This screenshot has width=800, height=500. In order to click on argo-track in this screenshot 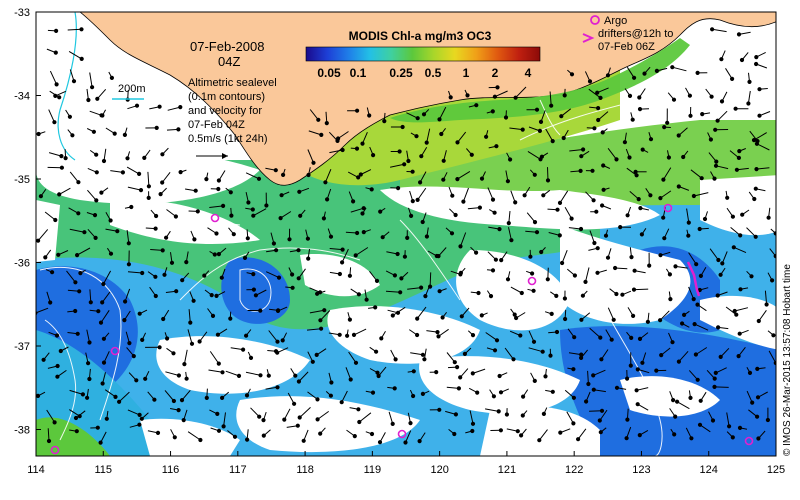, I will do `click(693, 279)`.